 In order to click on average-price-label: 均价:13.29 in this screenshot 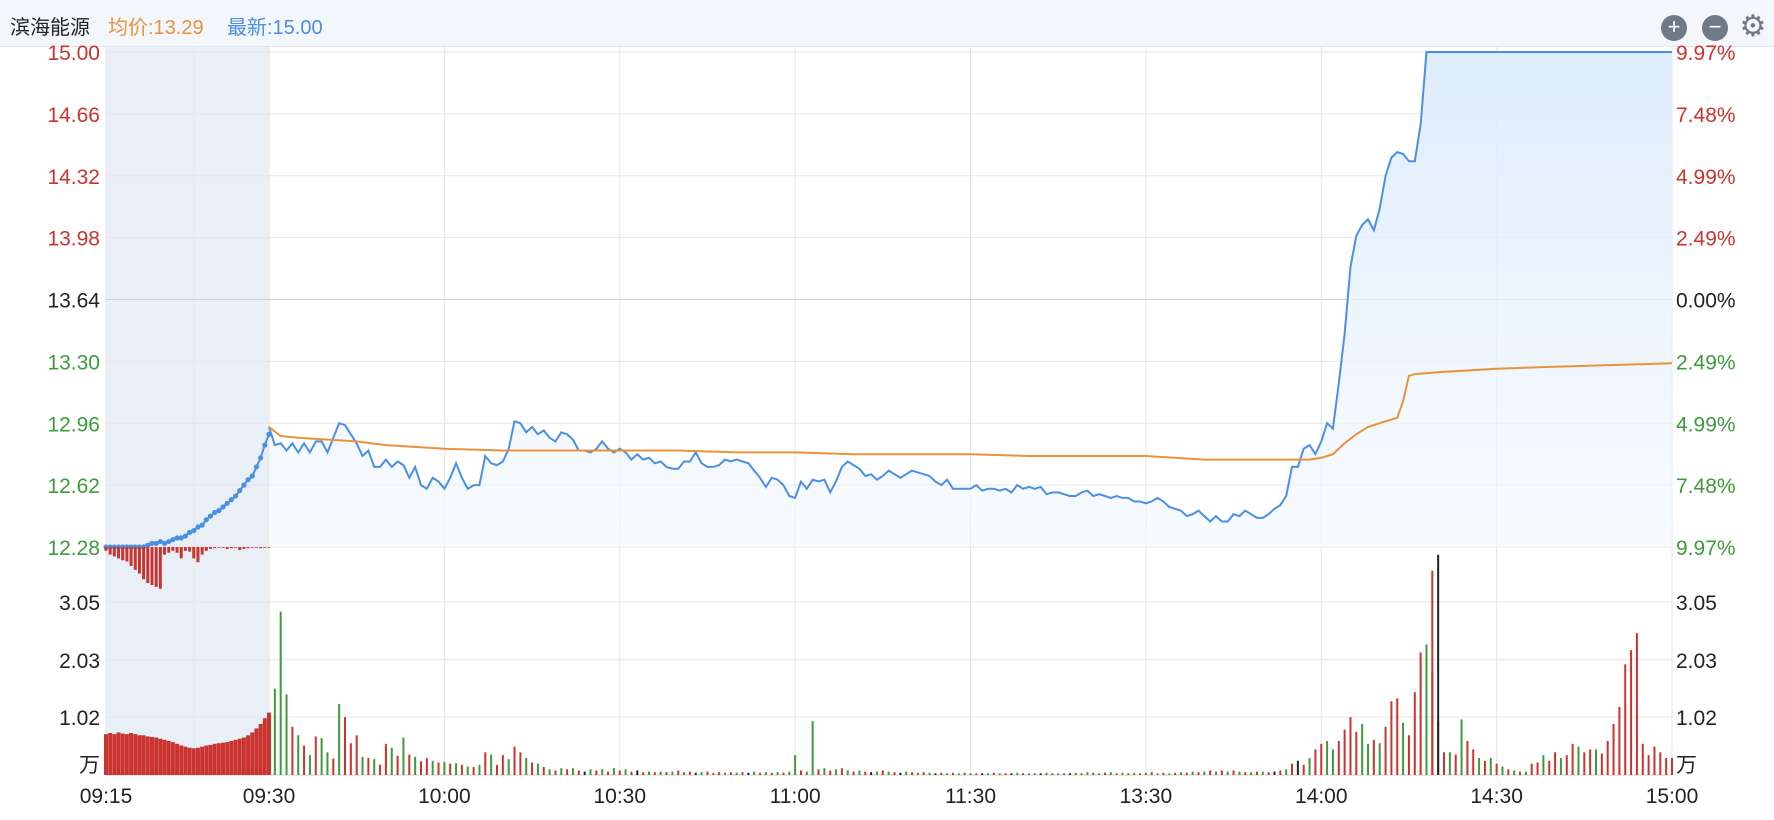, I will do `click(156, 28)`.